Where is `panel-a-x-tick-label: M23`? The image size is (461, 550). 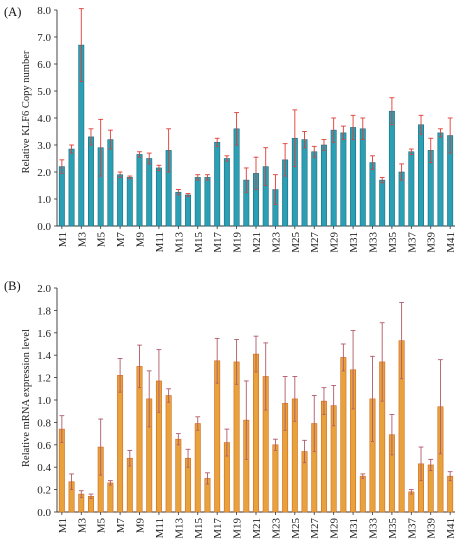
panel-a-x-tick-label: M23 is located at coordinates (276, 242).